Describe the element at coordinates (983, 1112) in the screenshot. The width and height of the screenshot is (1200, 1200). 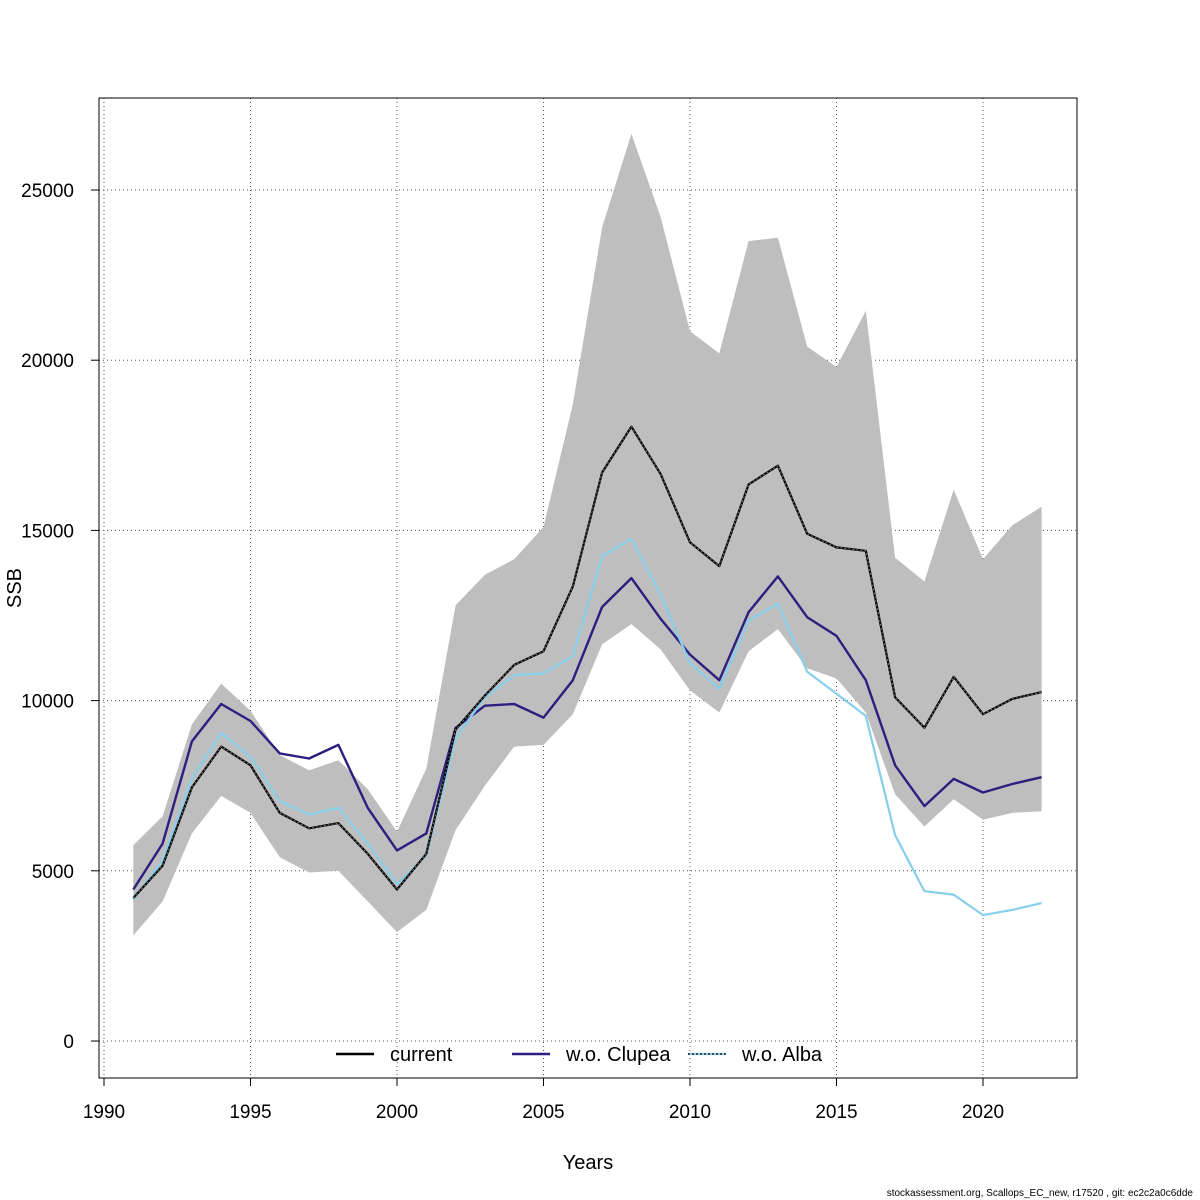
I see `x-tick-label: 2020` at that location.